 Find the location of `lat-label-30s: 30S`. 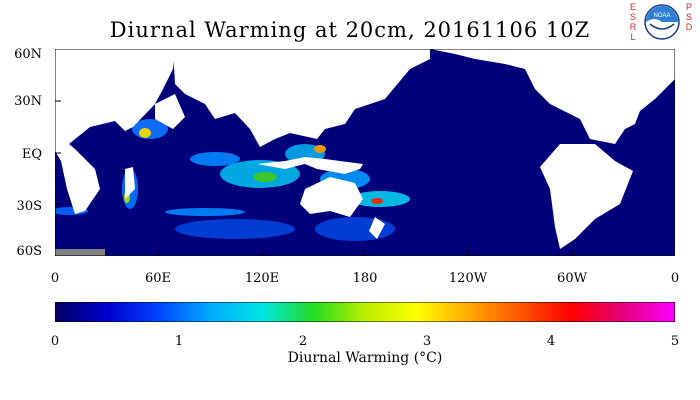

lat-label-30s: 30S is located at coordinates (29, 206).